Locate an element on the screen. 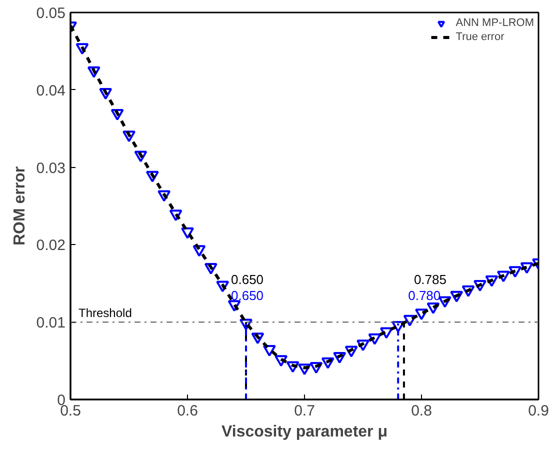 This screenshot has height=454, width=550. x-tick-label: 0.7 is located at coordinates (304, 411).